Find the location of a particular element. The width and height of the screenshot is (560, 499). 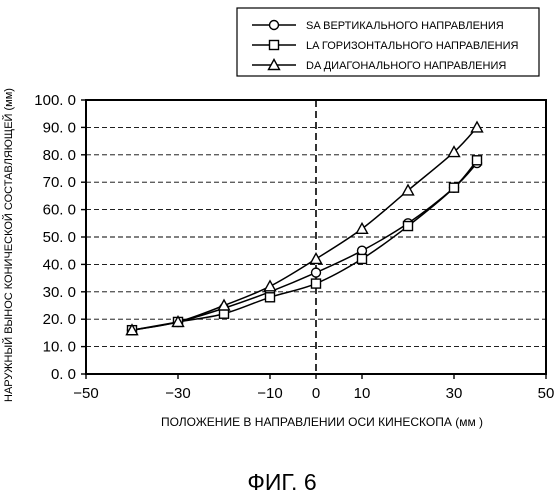

x-tick-label: −30 is located at coordinates (177, 393).